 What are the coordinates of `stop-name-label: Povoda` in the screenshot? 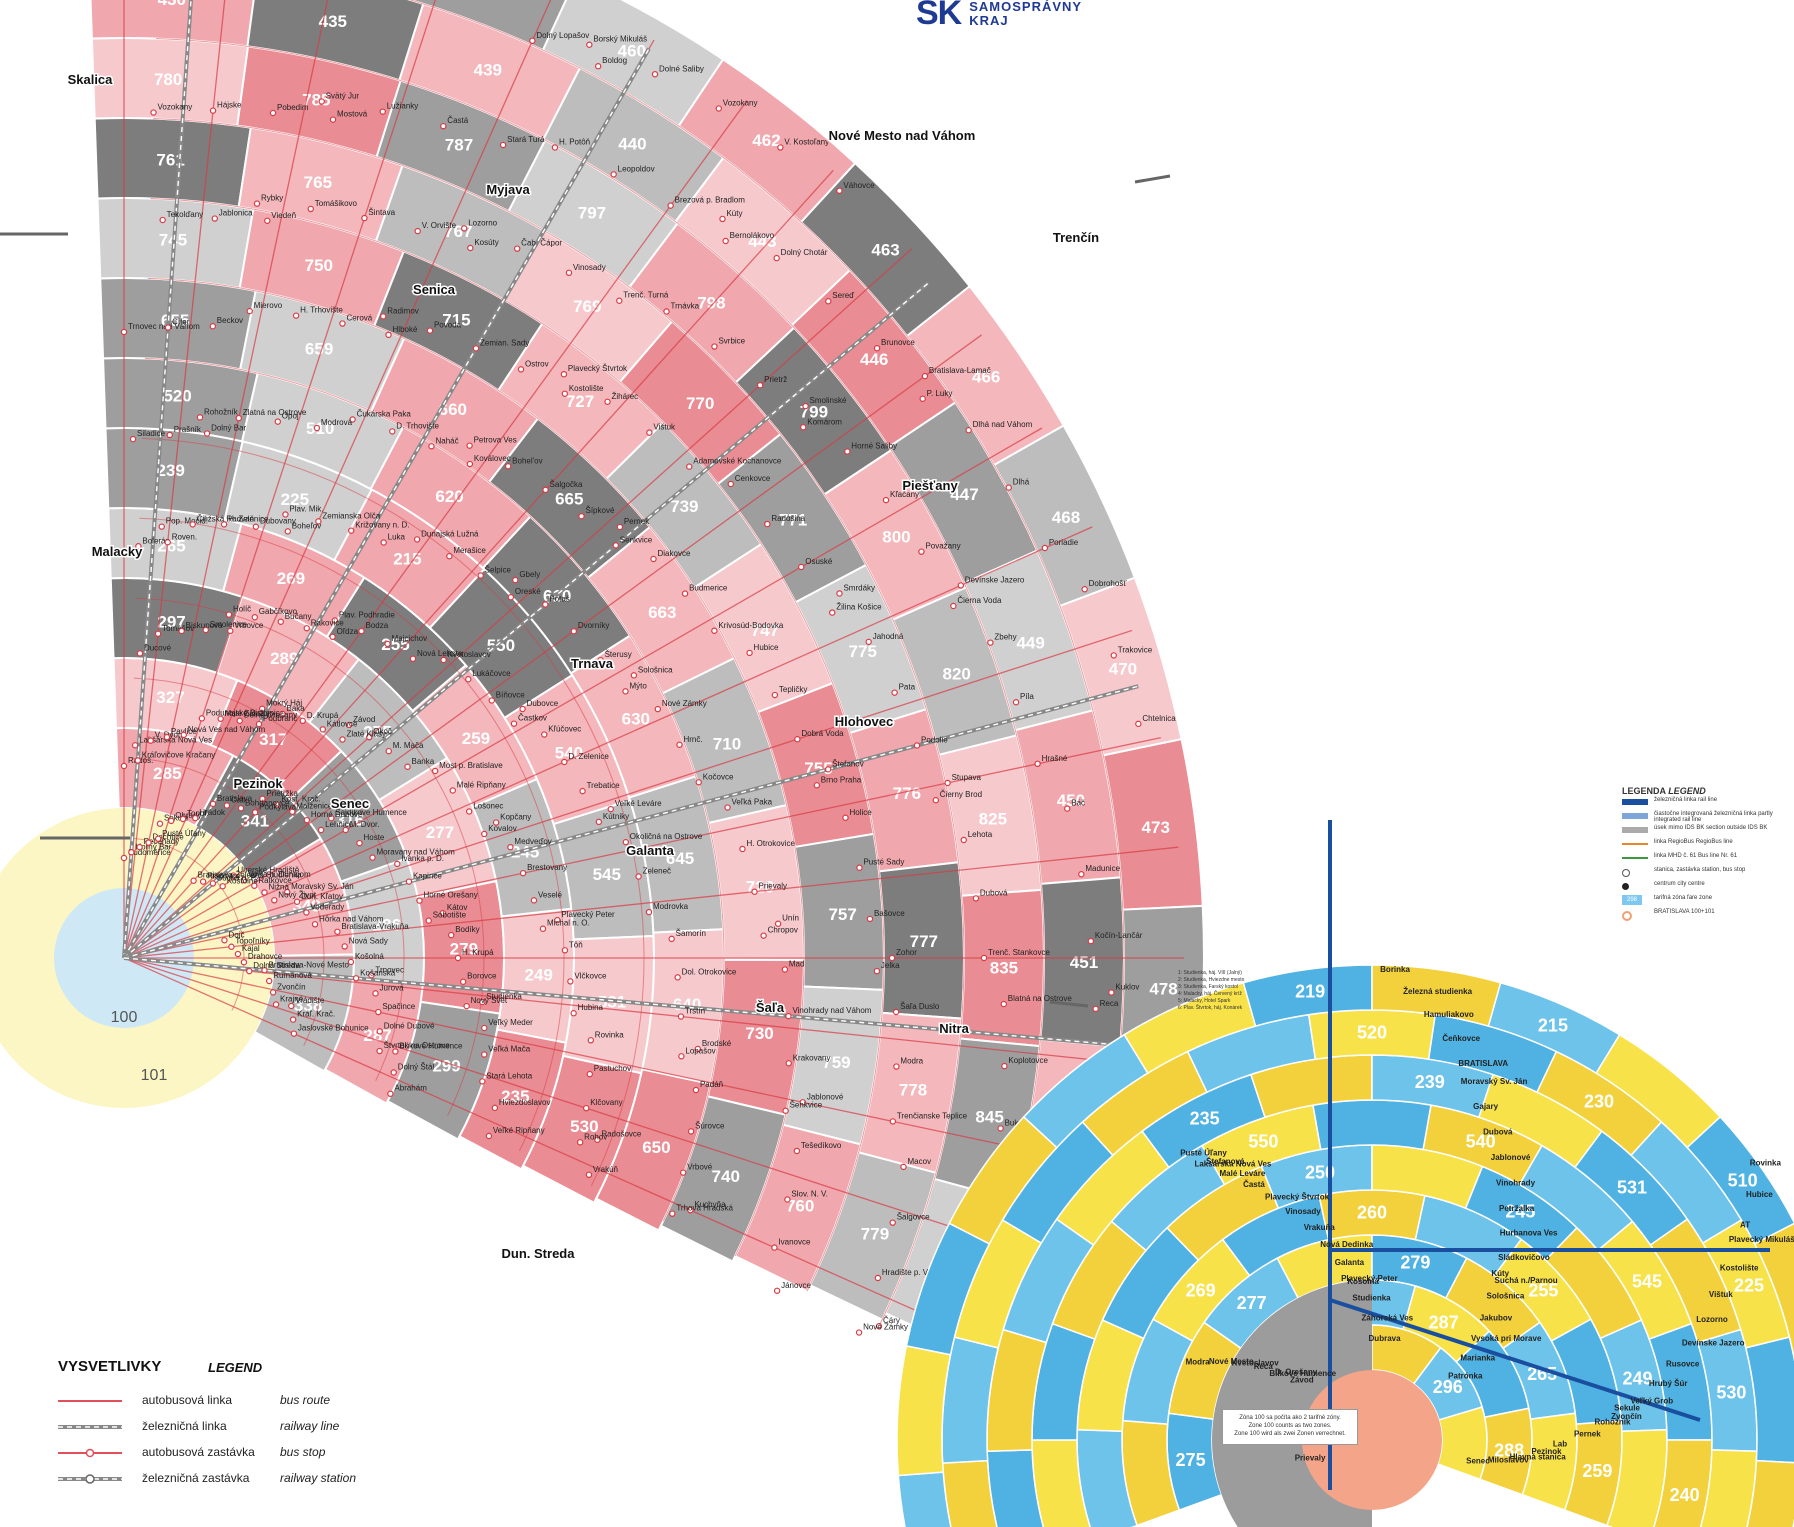 It's located at (448, 325).